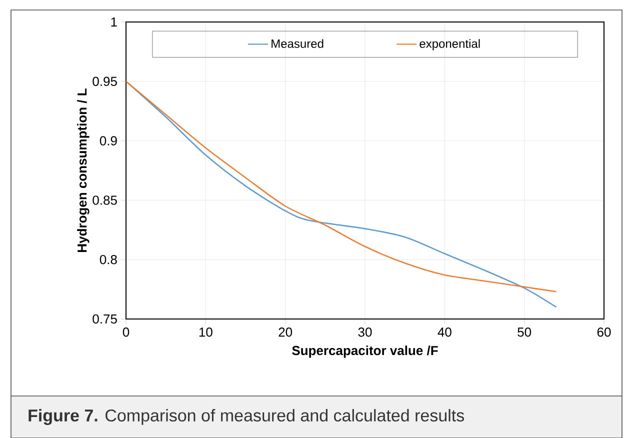 The image size is (640, 438). I want to click on x-axis-title: Supercapacitor value /F, so click(365, 352).